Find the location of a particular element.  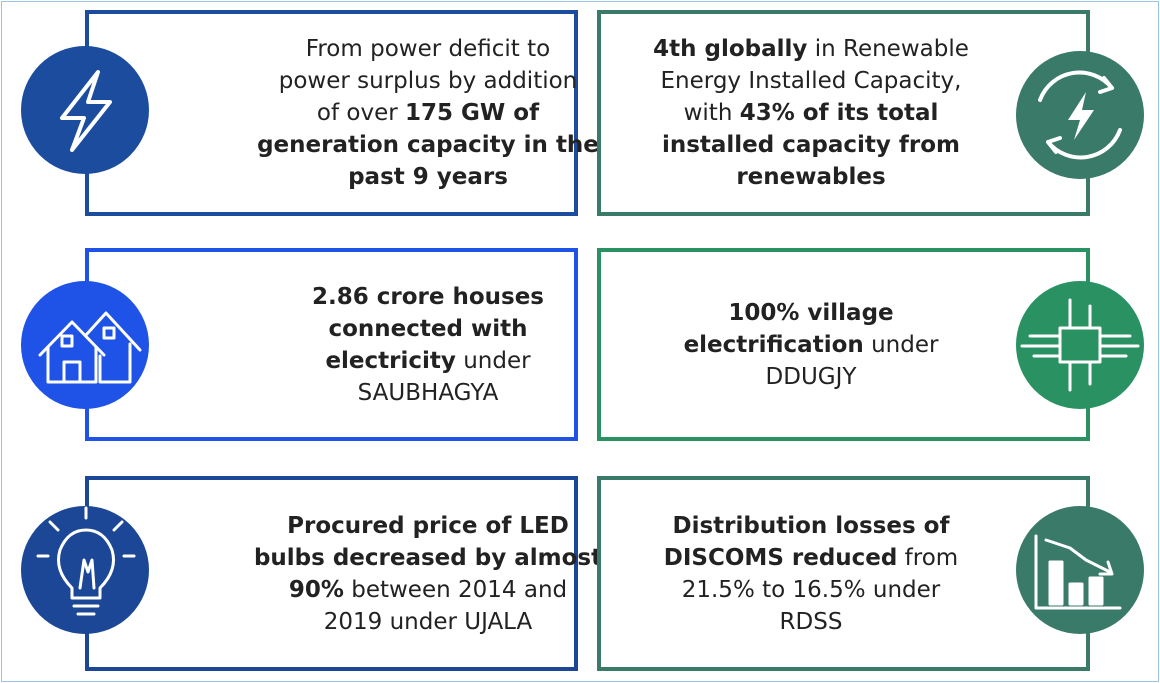

text-line: Procured price of LED is located at coordinates (428, 526).